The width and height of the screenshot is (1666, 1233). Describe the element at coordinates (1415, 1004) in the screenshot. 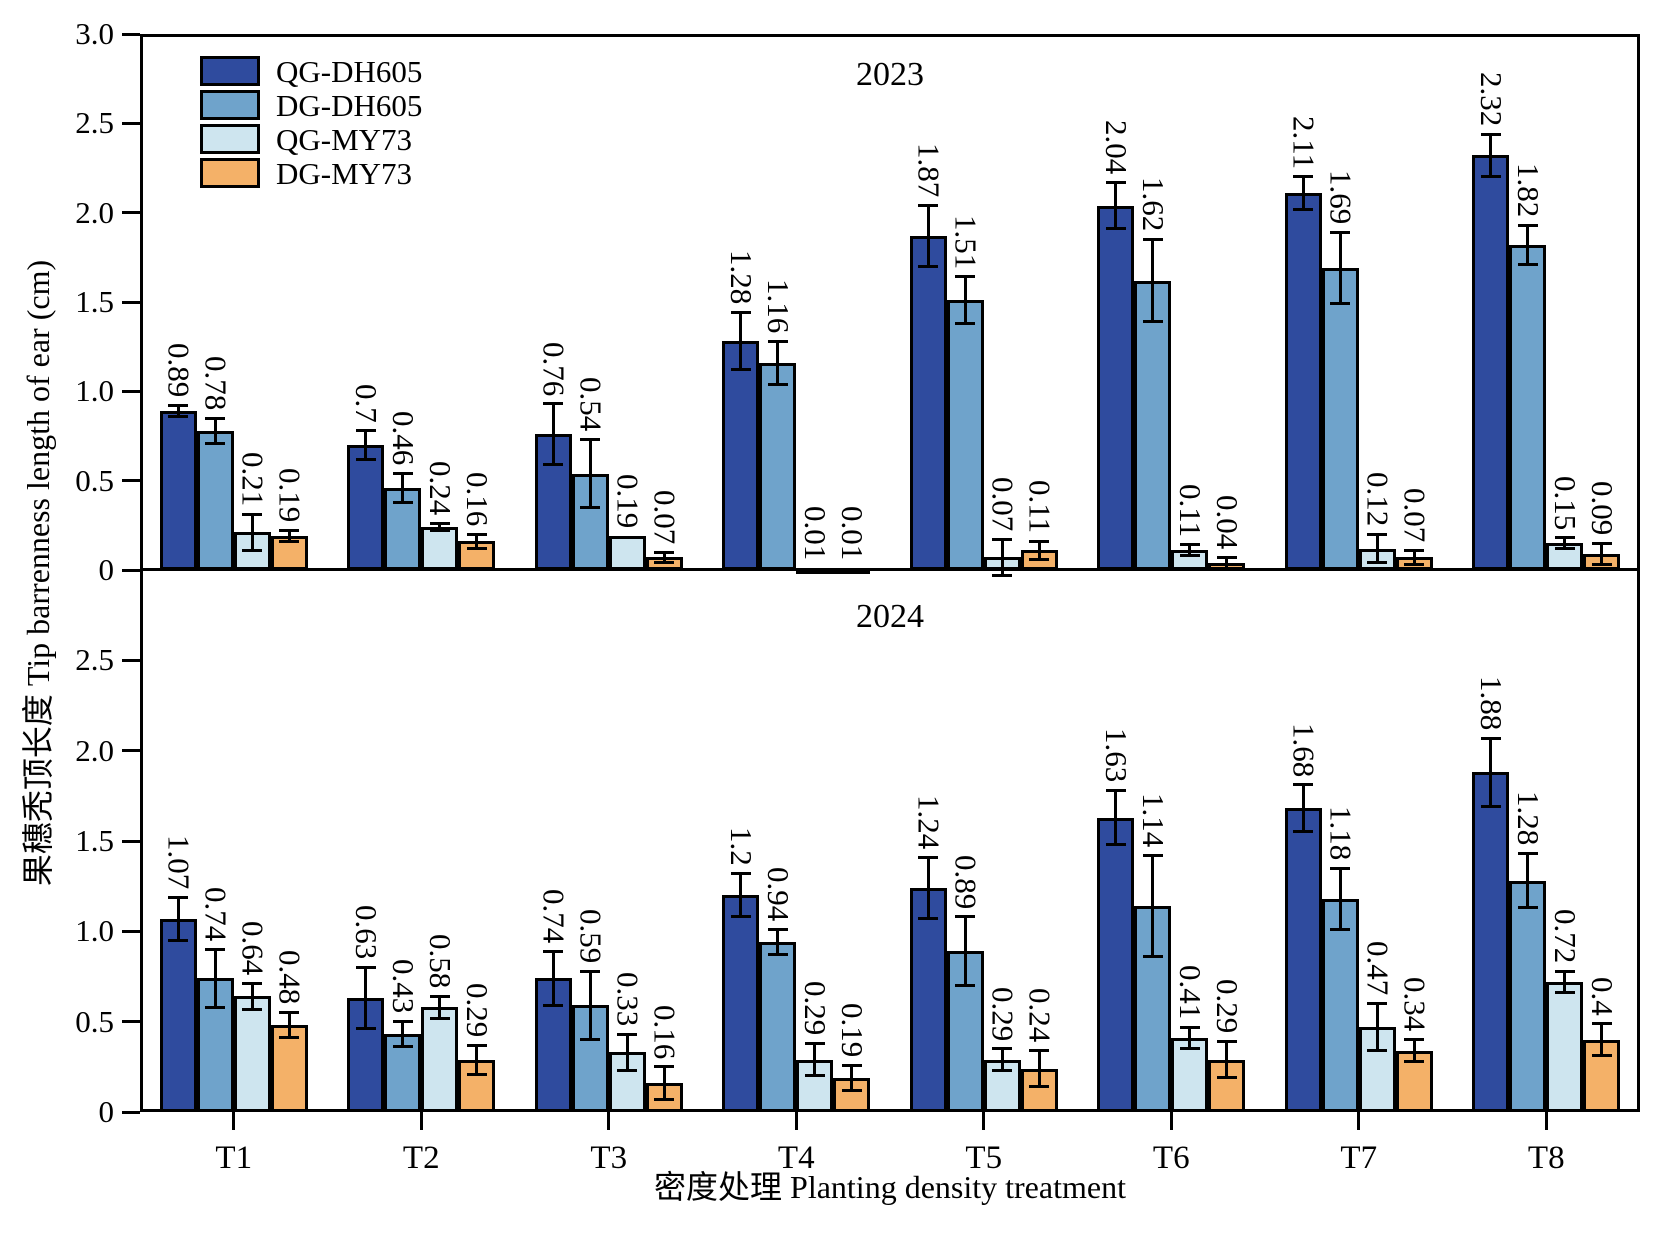

I see `bar-value-label: 0.34` at that location.